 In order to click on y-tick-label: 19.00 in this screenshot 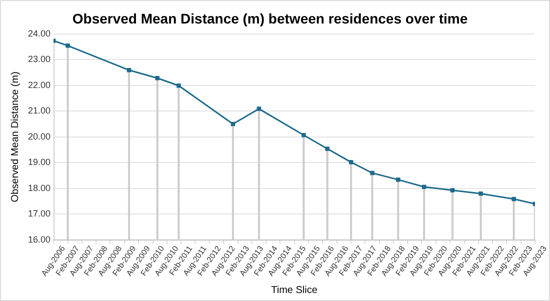, I will do `click(39, 162)`.